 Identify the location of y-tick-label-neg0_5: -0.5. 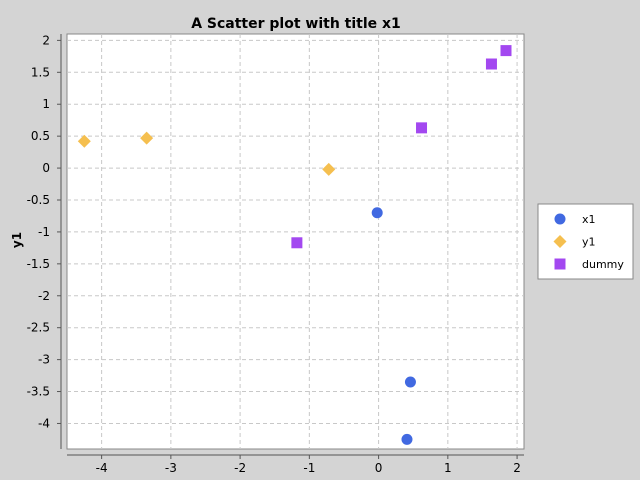
(38, 200).